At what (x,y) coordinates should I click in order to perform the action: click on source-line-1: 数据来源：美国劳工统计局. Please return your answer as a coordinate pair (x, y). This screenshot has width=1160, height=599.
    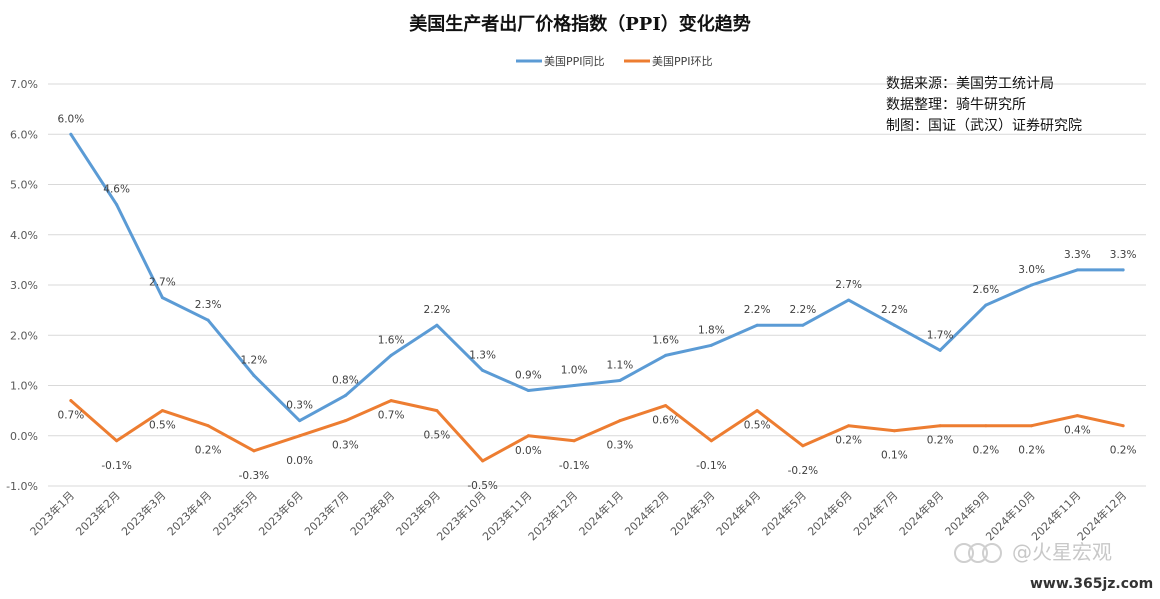
    Looking at the image, I should click on (970, 84).